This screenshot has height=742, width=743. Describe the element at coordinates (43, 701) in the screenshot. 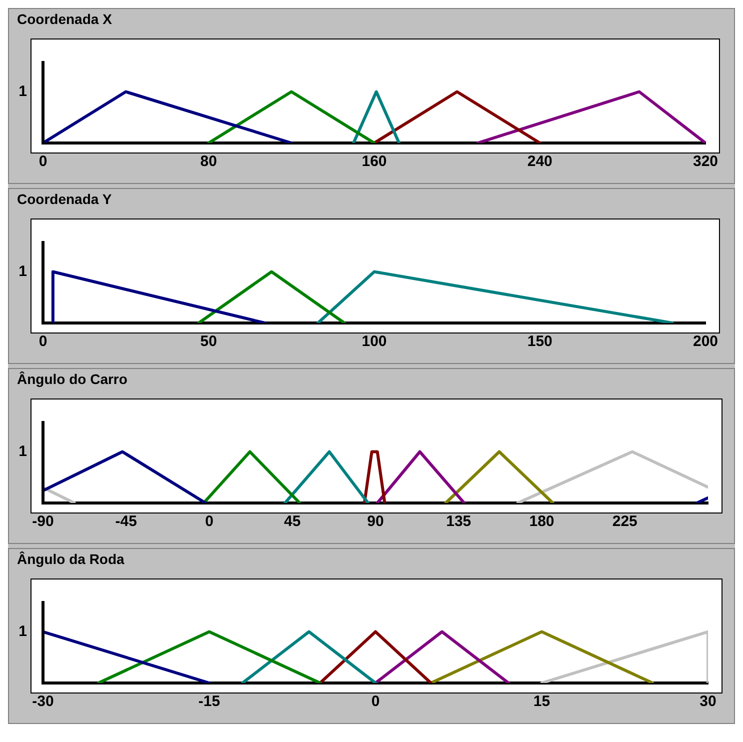

I see `x-tick-label: -30` at that location.